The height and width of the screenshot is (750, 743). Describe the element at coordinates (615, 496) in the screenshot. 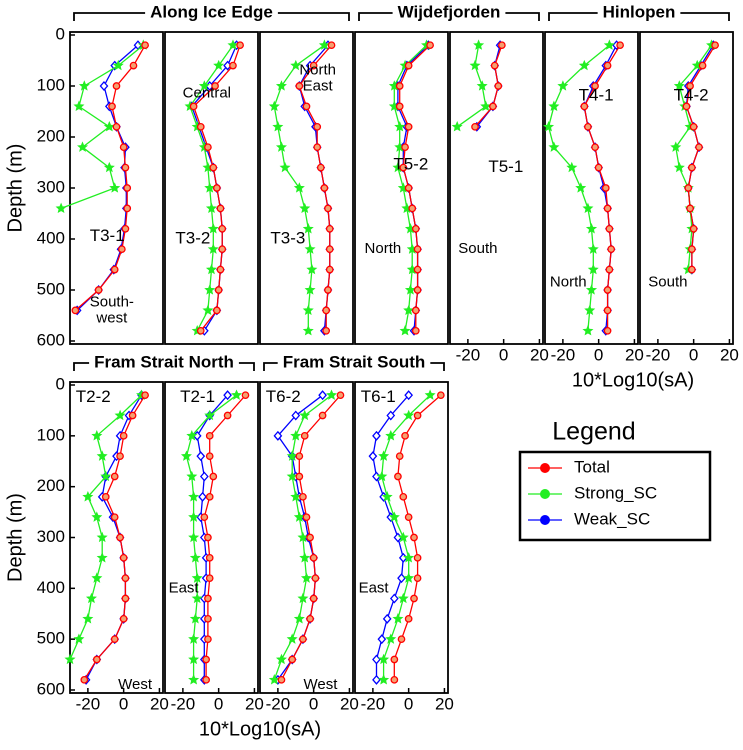

I see `legend-box` at that location.